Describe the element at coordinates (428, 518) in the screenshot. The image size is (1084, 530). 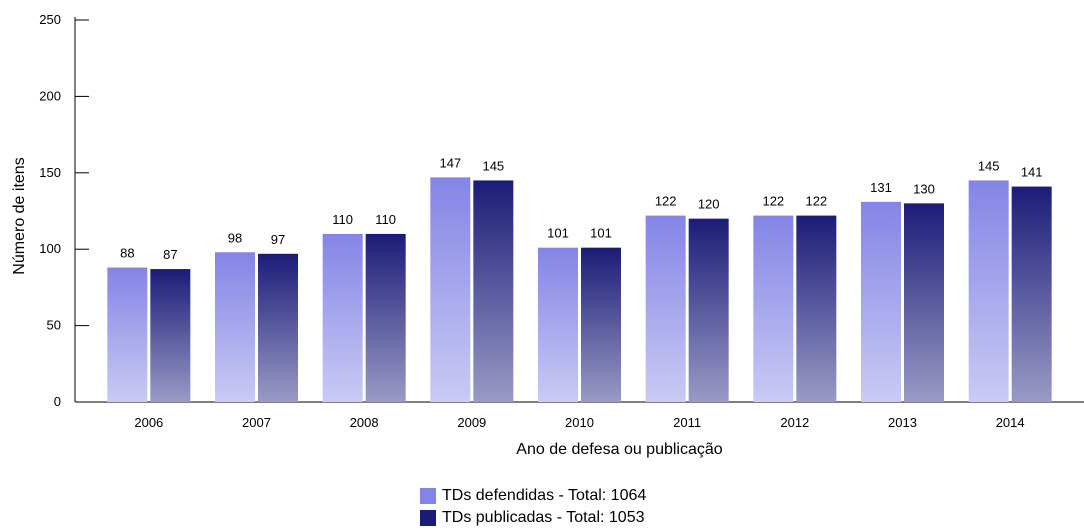
I see `legend-swatch-publicadas` at that location.